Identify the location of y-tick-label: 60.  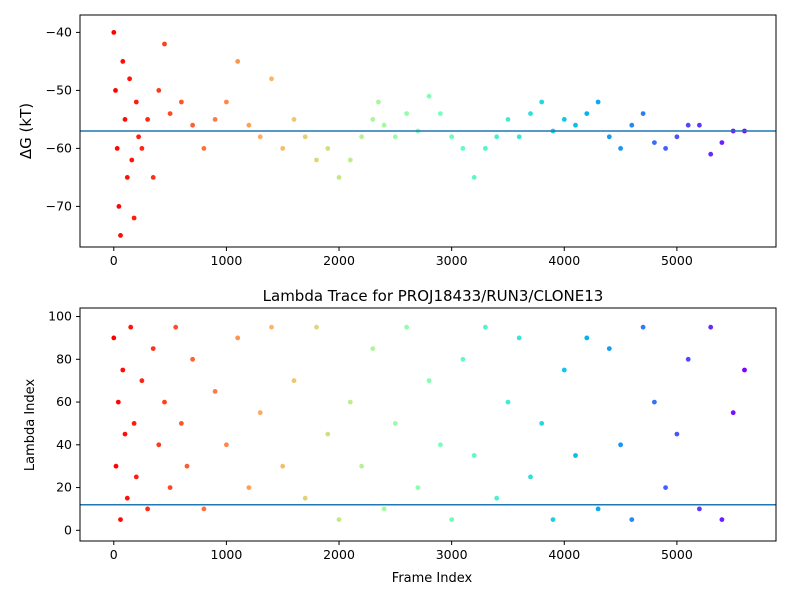
(64, 401).